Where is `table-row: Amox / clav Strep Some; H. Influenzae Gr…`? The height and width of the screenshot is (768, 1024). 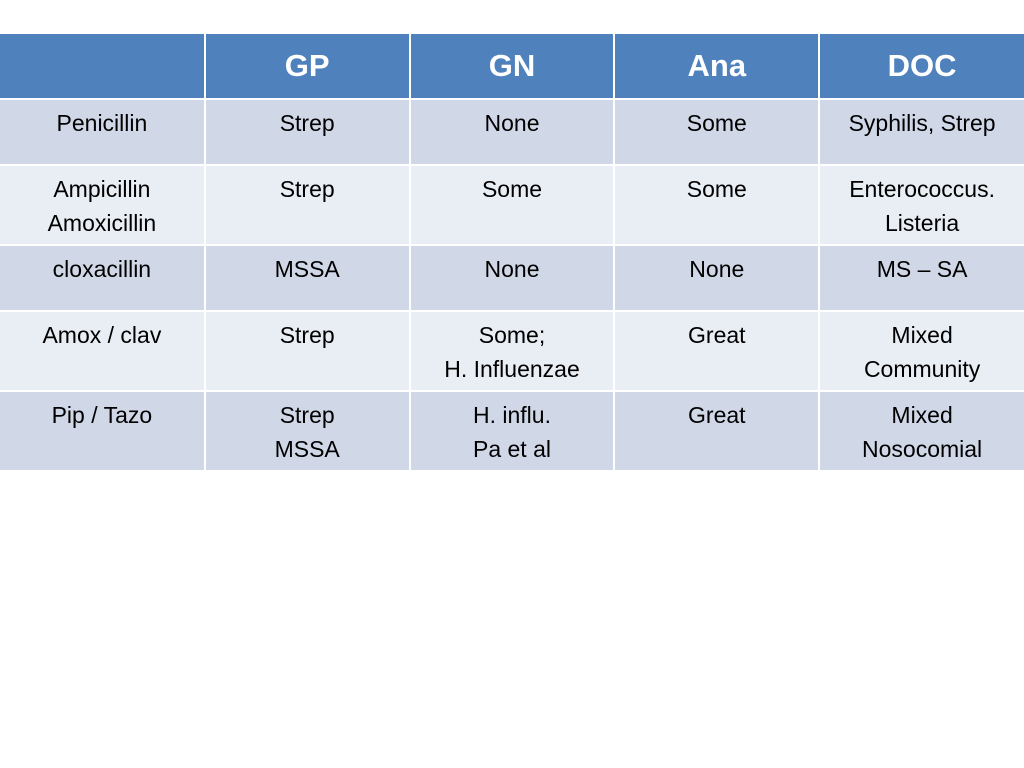
table-row: Amox / clav Strep Some; H. Influenzae Gr… is located at coordinates (512, 351).